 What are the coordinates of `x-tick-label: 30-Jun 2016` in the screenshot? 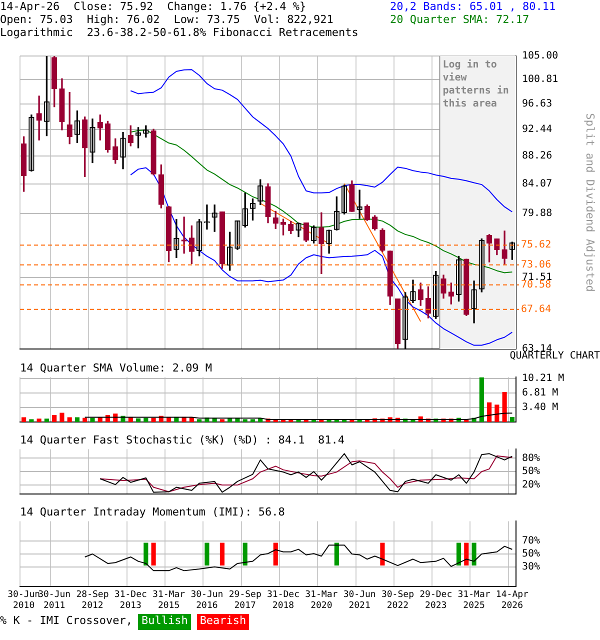 It's located at (207, 600).